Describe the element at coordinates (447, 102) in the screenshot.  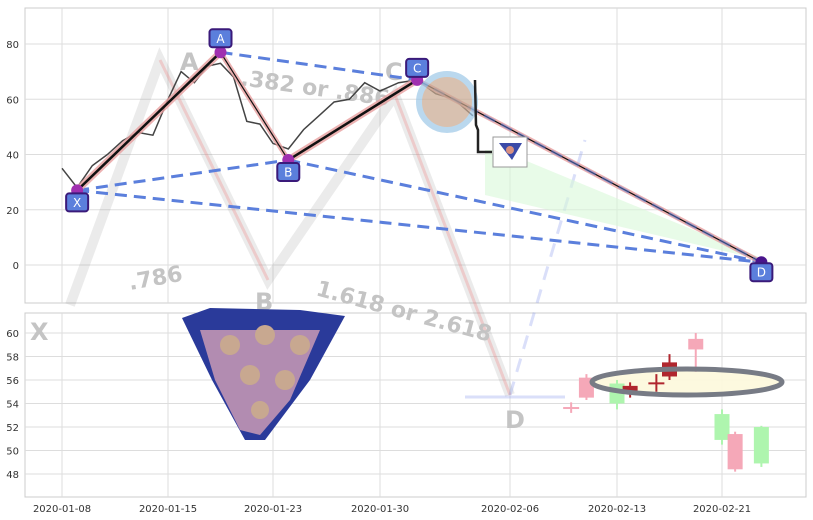
I see `highlight-circle` at that location.